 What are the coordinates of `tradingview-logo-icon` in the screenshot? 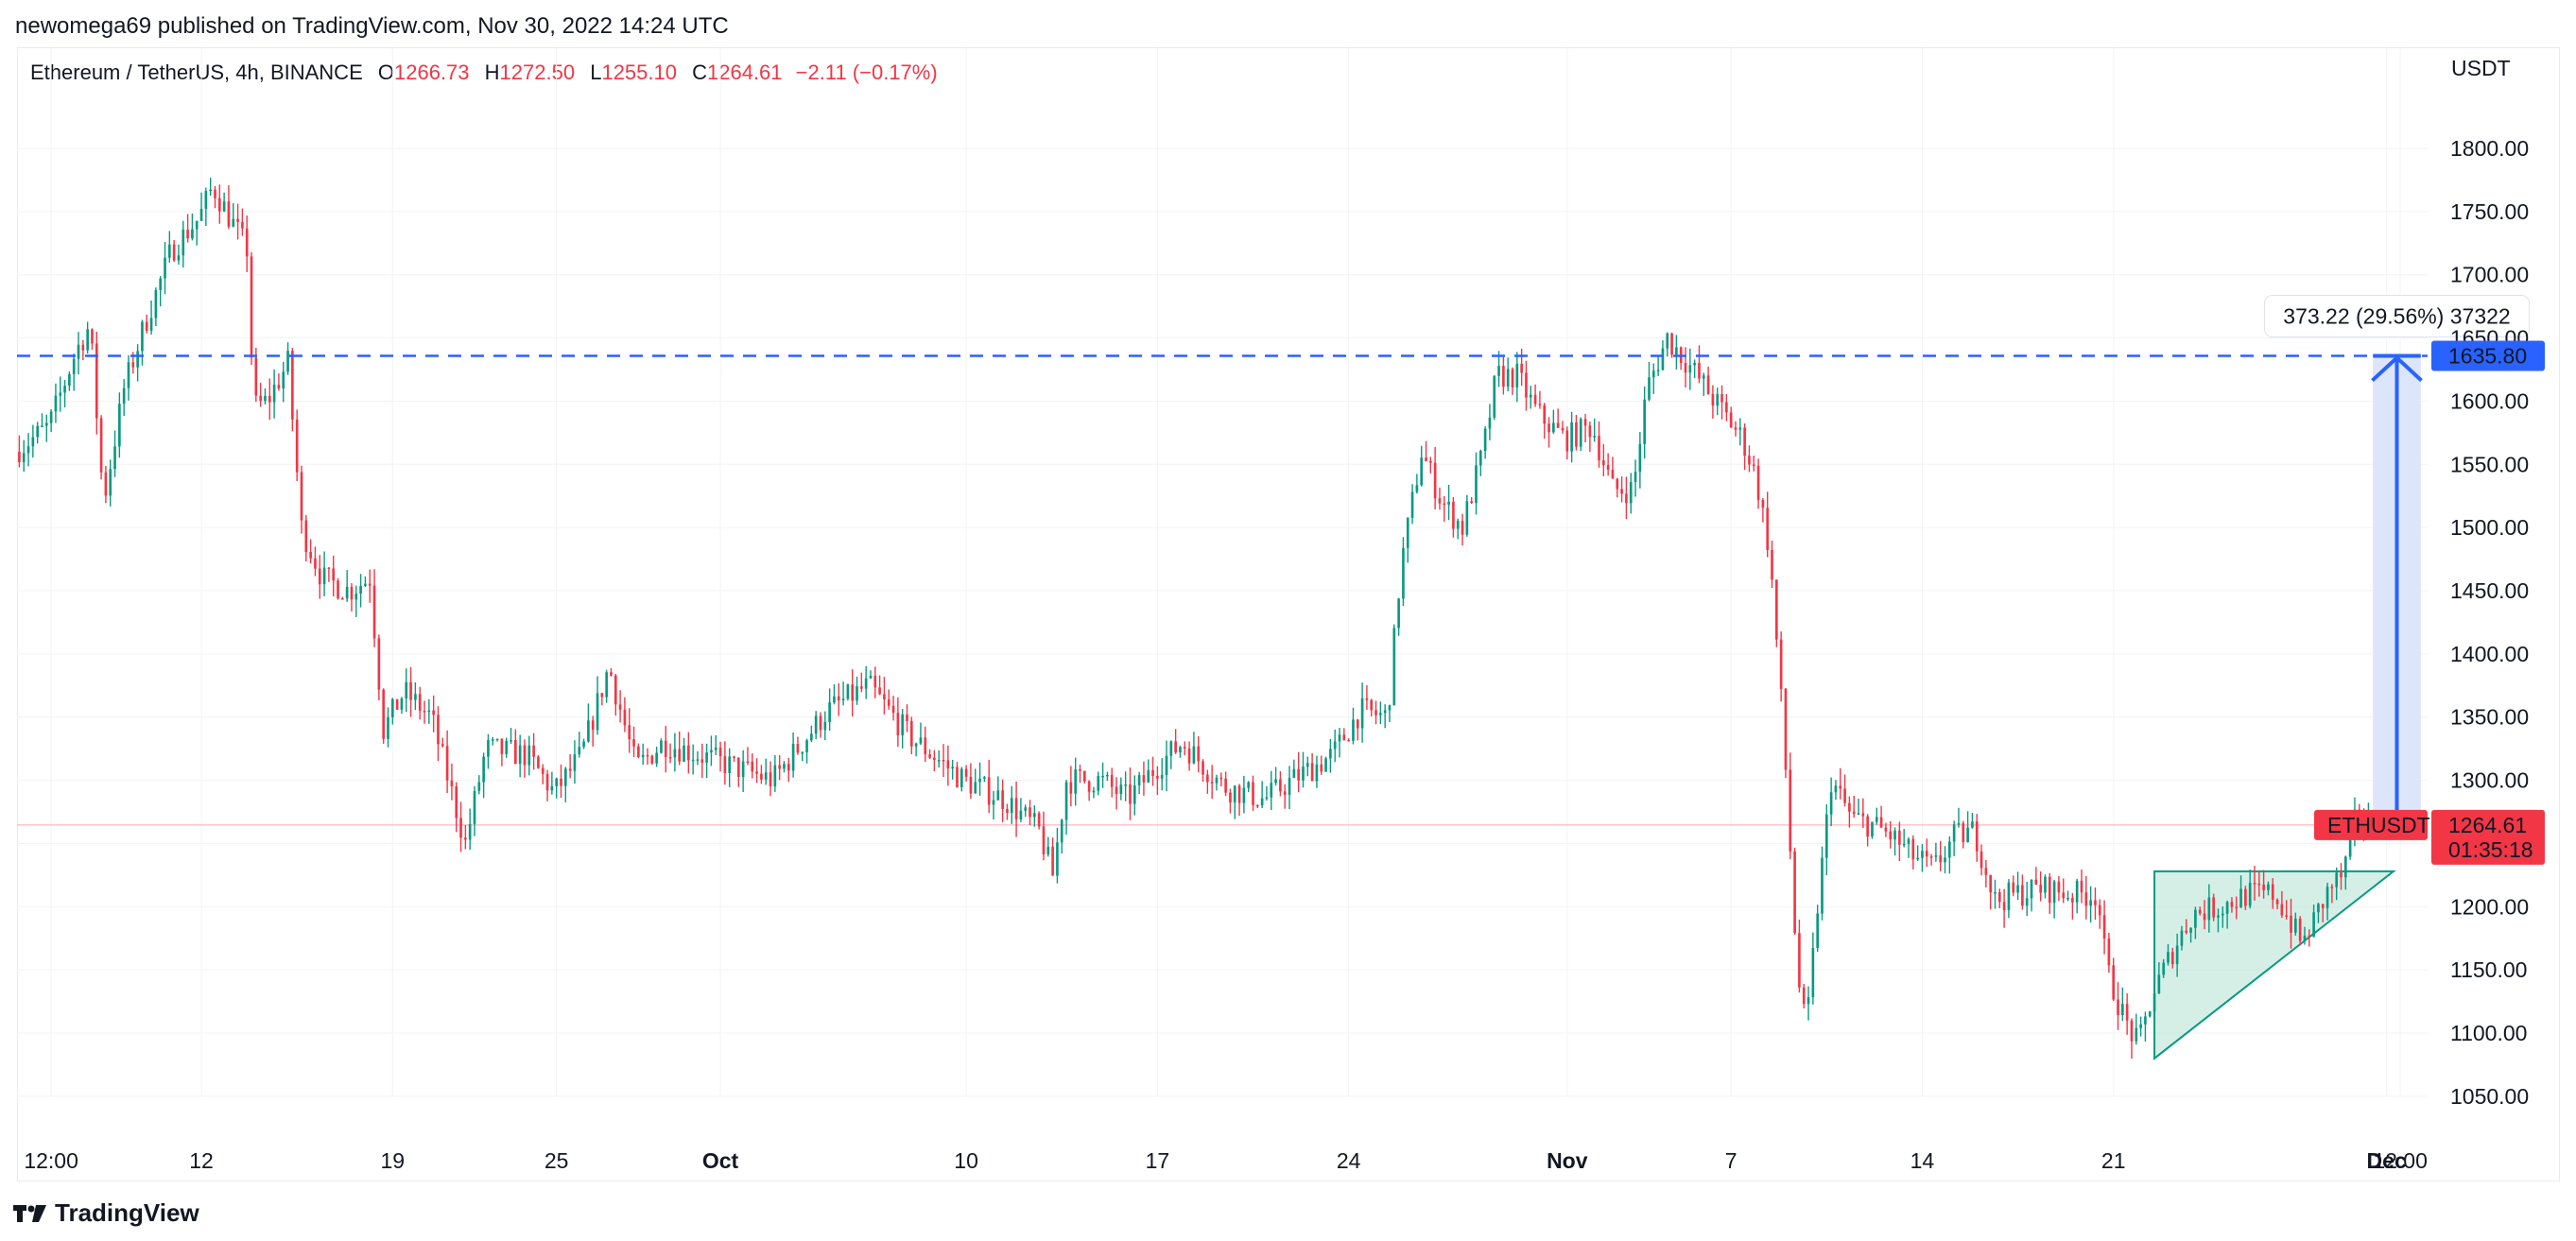 It's located at (30, 1213).